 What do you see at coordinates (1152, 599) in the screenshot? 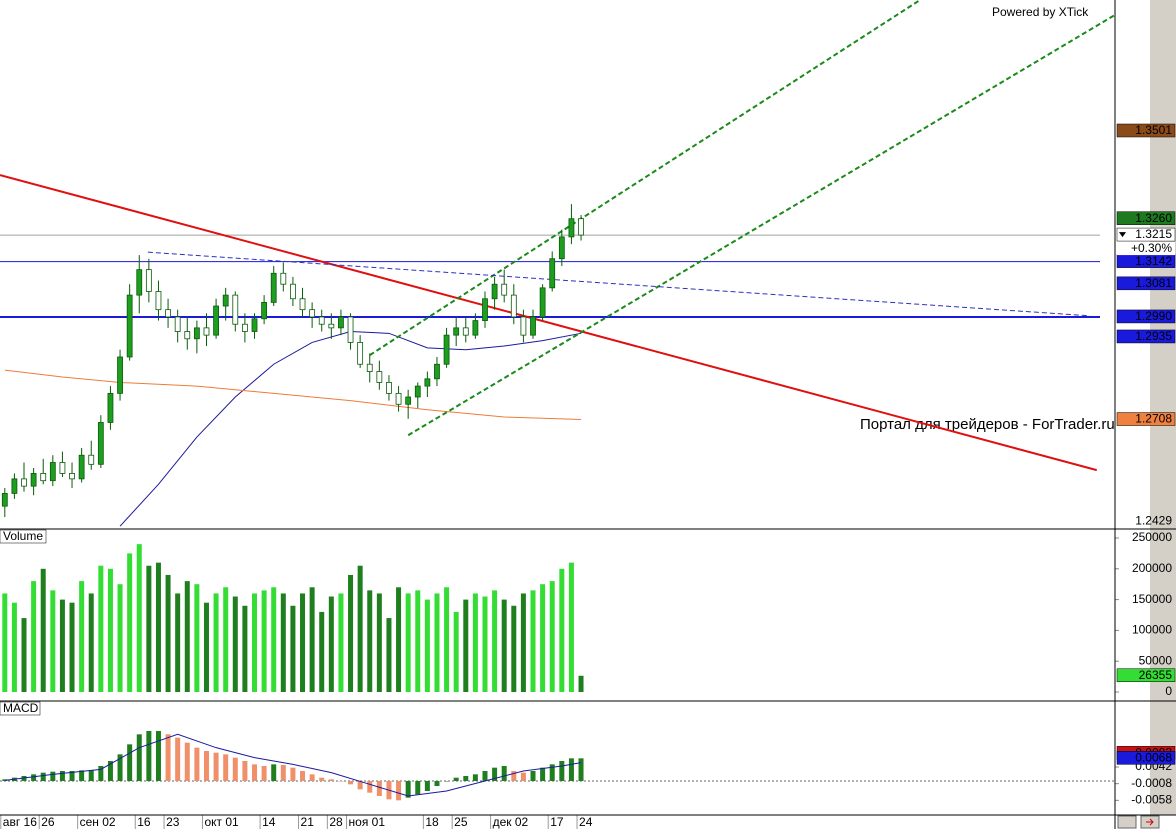
I see `y-tick-label: 150000` at bounding box center [1152, 599].